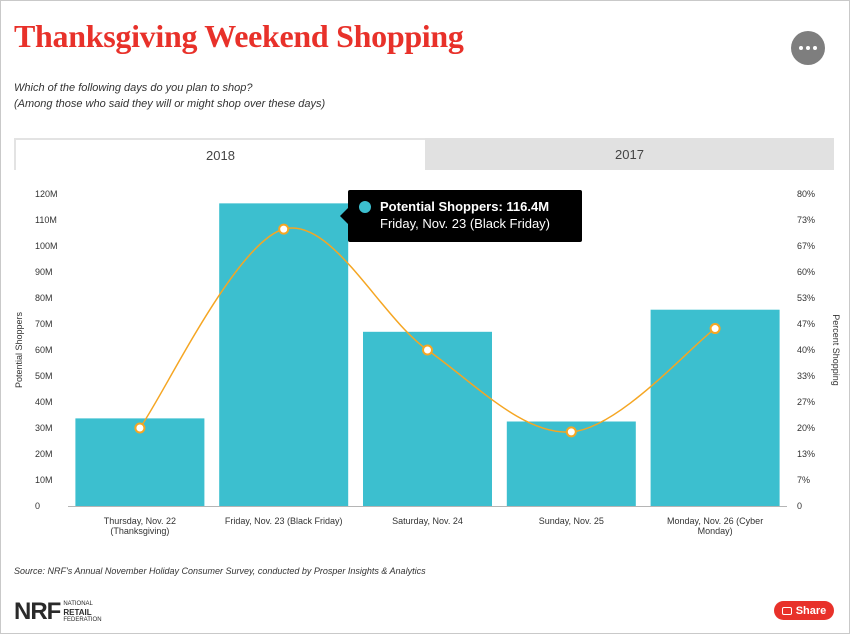 Image resolution: width=850 pixels, height=634 pixels. Describe the element at coordinates (571, 521) in the screenshot. I see `x-axis-tick-label: Sunday, Nov. 25` at that location.